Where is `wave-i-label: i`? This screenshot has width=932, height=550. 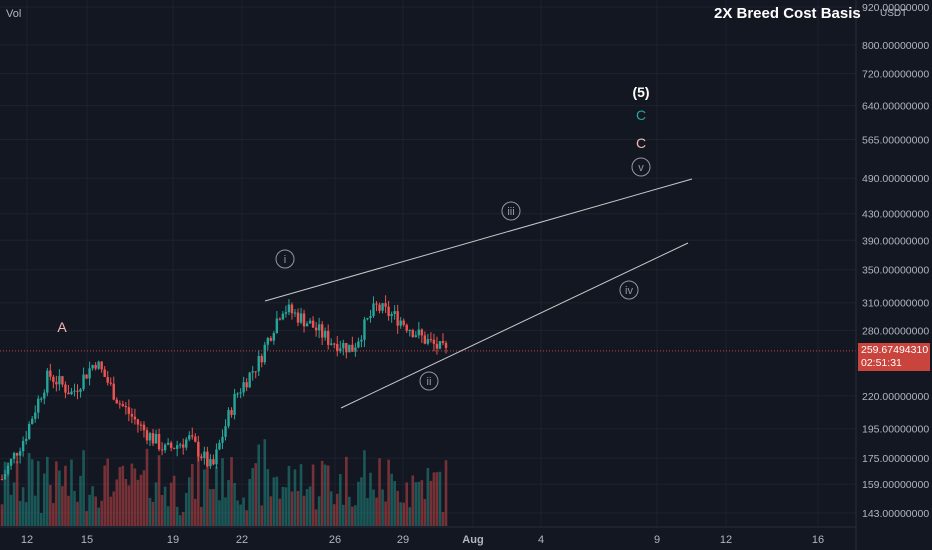 wave-i-label: i is located at coordinates (285, 260).